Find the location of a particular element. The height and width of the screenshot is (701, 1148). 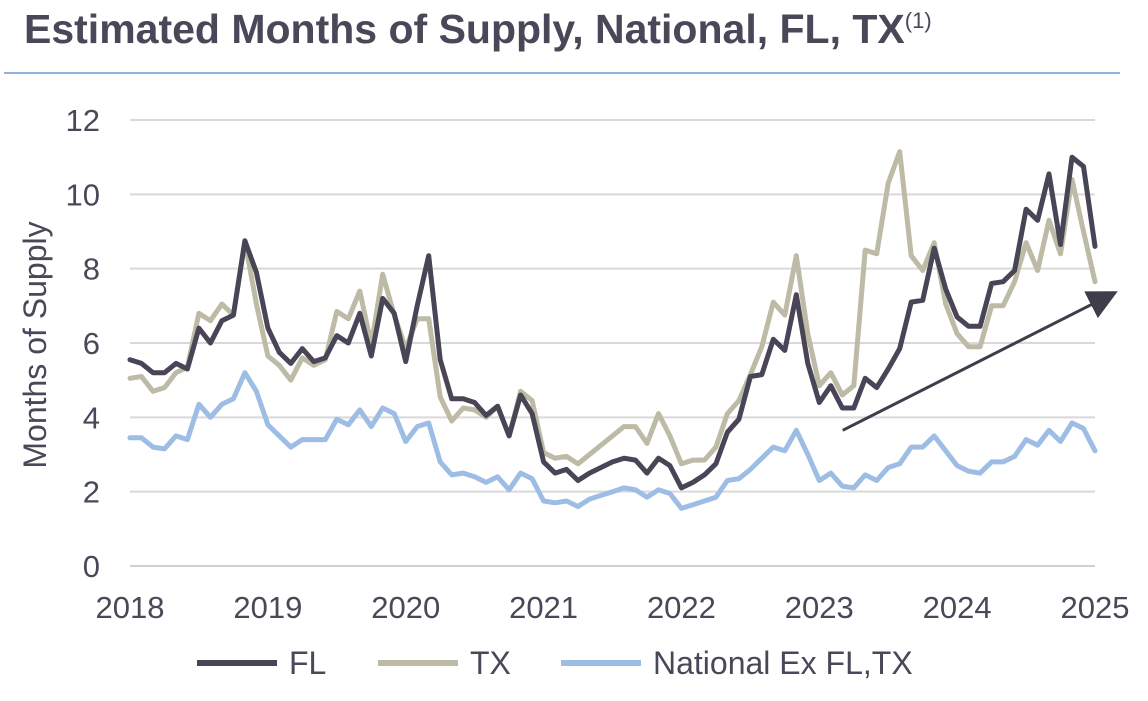

x-tick-label: 2022 is located at coordinates (681, 607).